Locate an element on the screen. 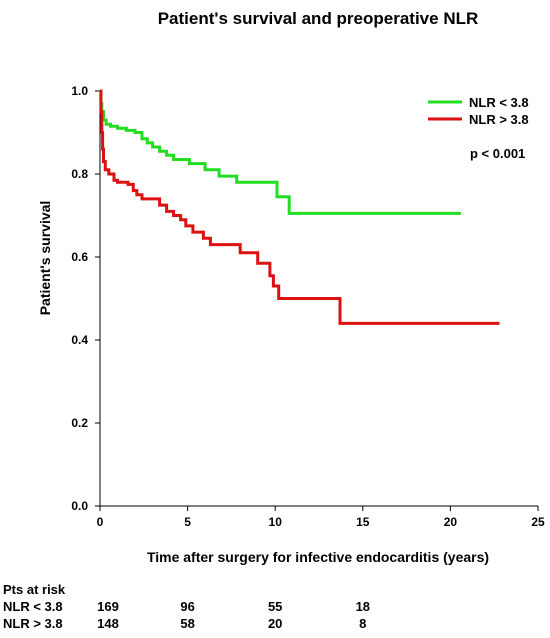 The image size is (550, 638). legend: NLR < 3.8 NLR > 3.8 is located at coordinates (478, 111).